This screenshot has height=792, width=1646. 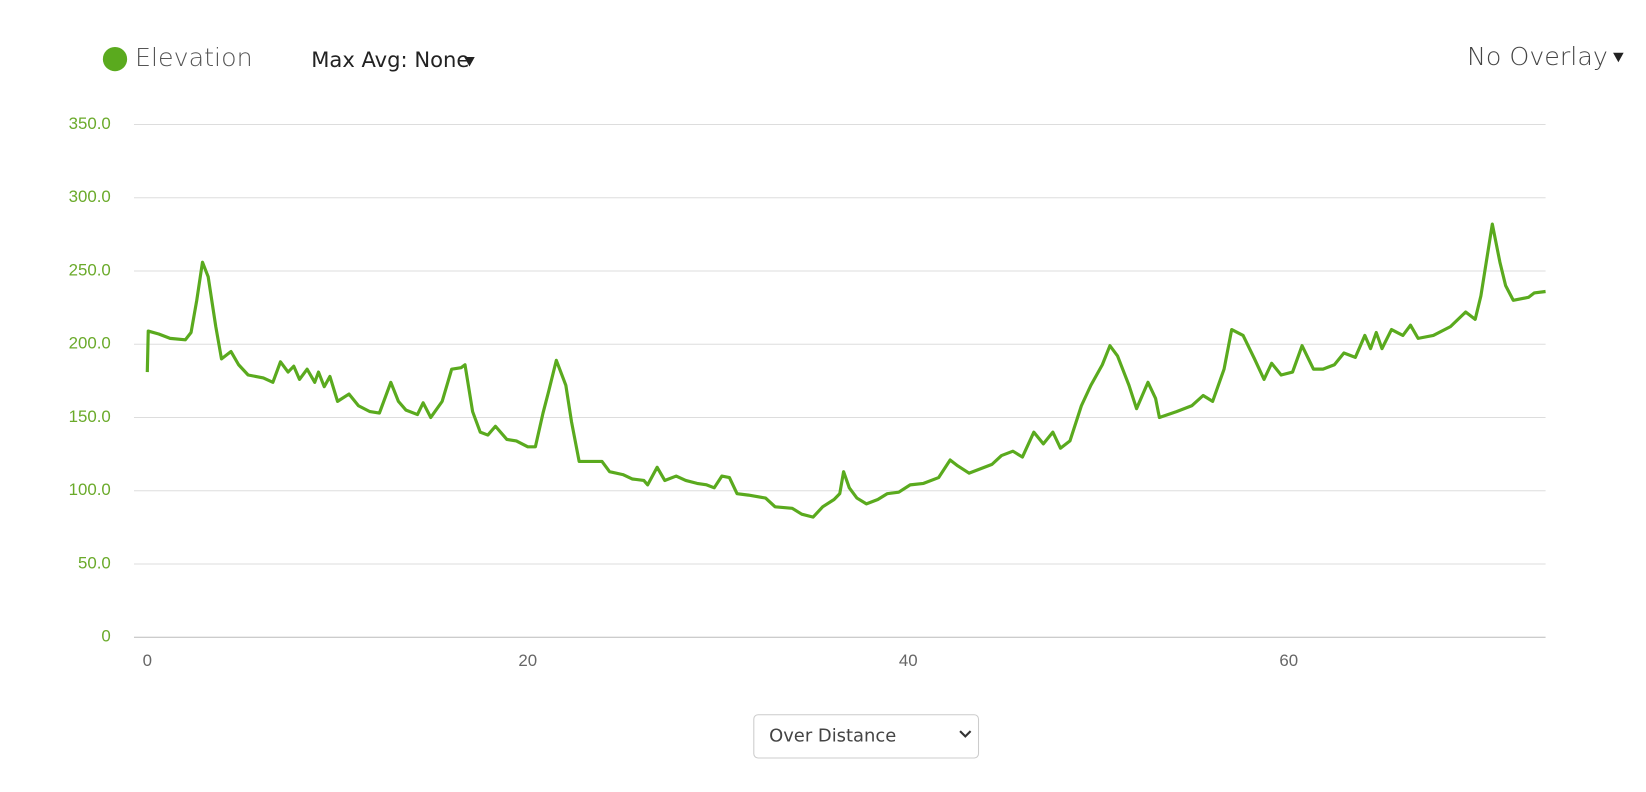 What do you see at coordinates (90, 489) in the screenshot?
I see `y-tick-label: 100.0` at bounding box center [90, 489].